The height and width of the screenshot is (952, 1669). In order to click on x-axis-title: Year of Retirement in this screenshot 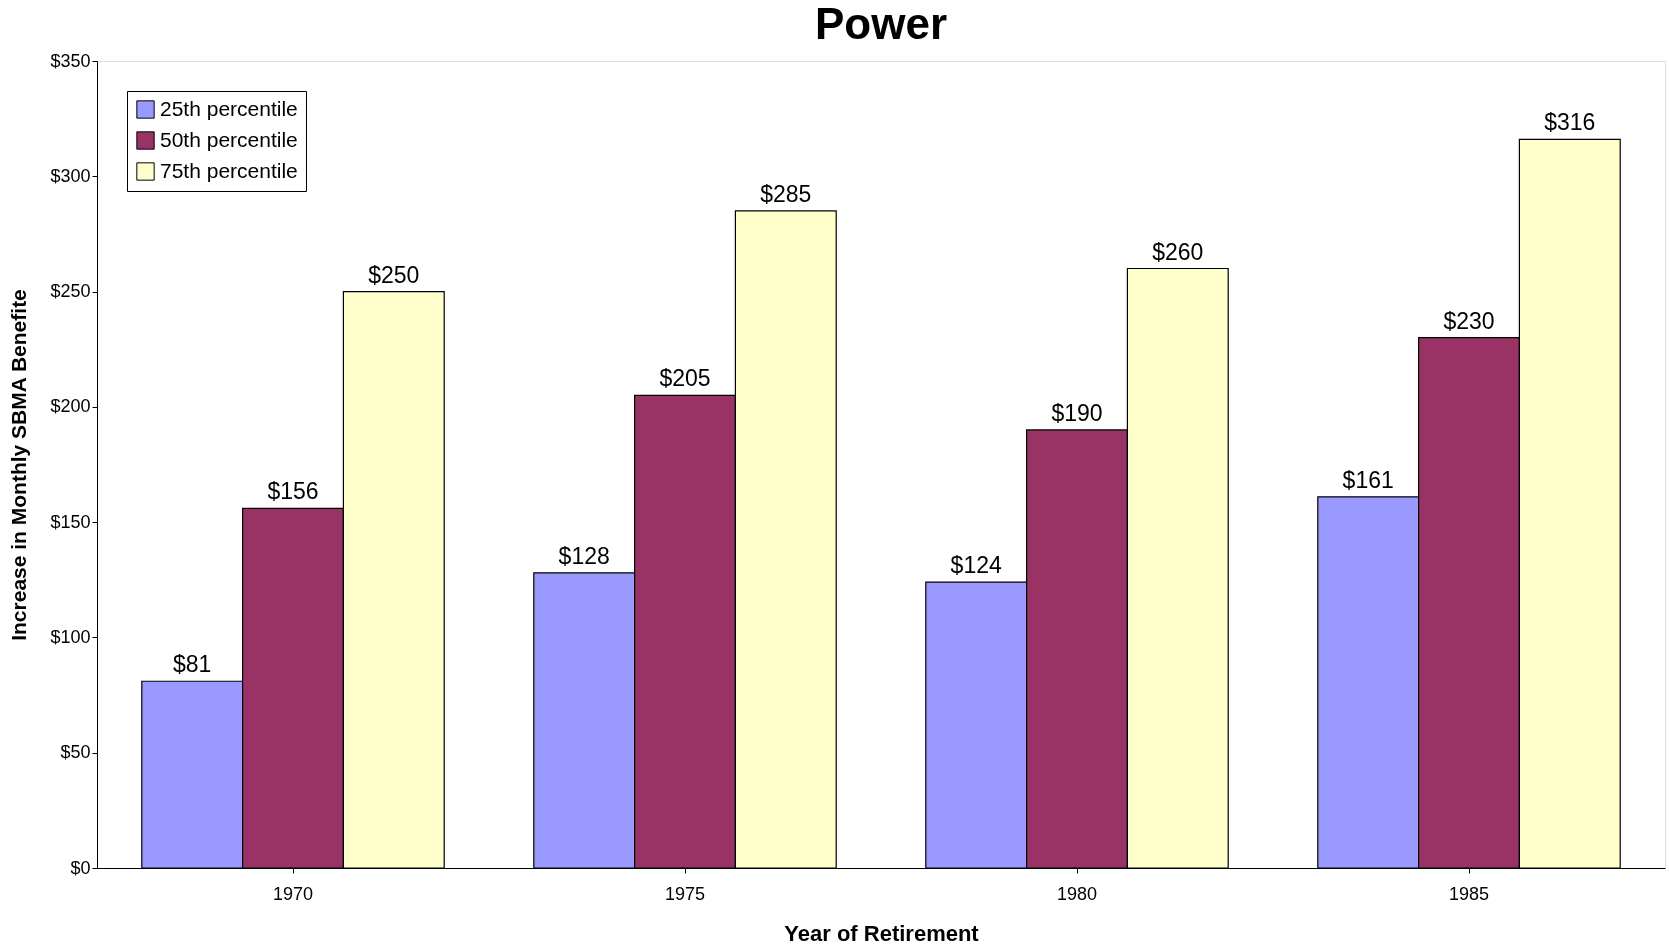, I will do `click(882, 933)`.